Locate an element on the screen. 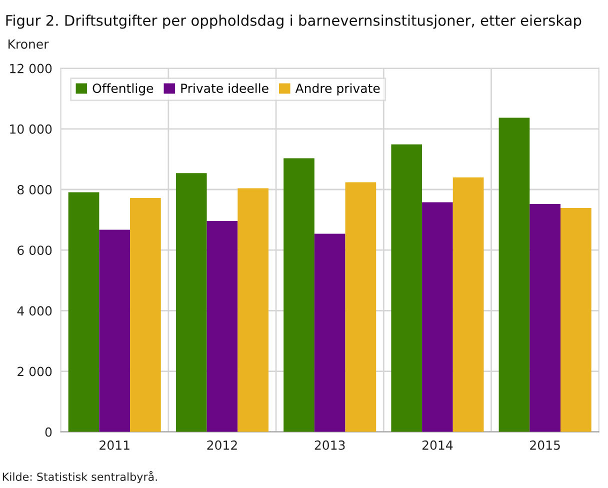 This screenshot has height=488, width=608. y-tick-label: 2 000 is located at coordinates (35, 371).